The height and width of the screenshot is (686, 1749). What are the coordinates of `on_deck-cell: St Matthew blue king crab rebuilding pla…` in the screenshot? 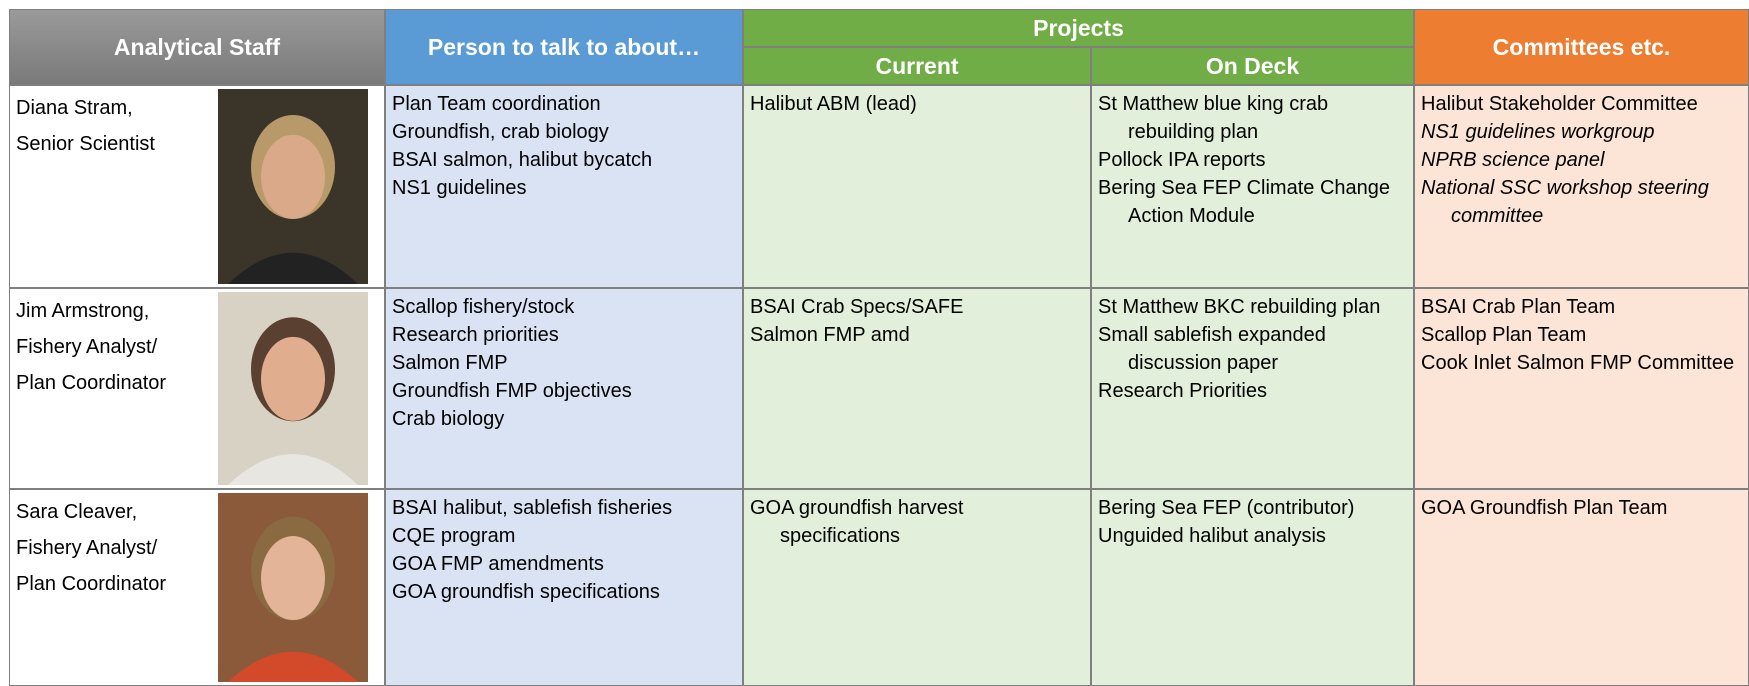 It's located at (1252, 186).